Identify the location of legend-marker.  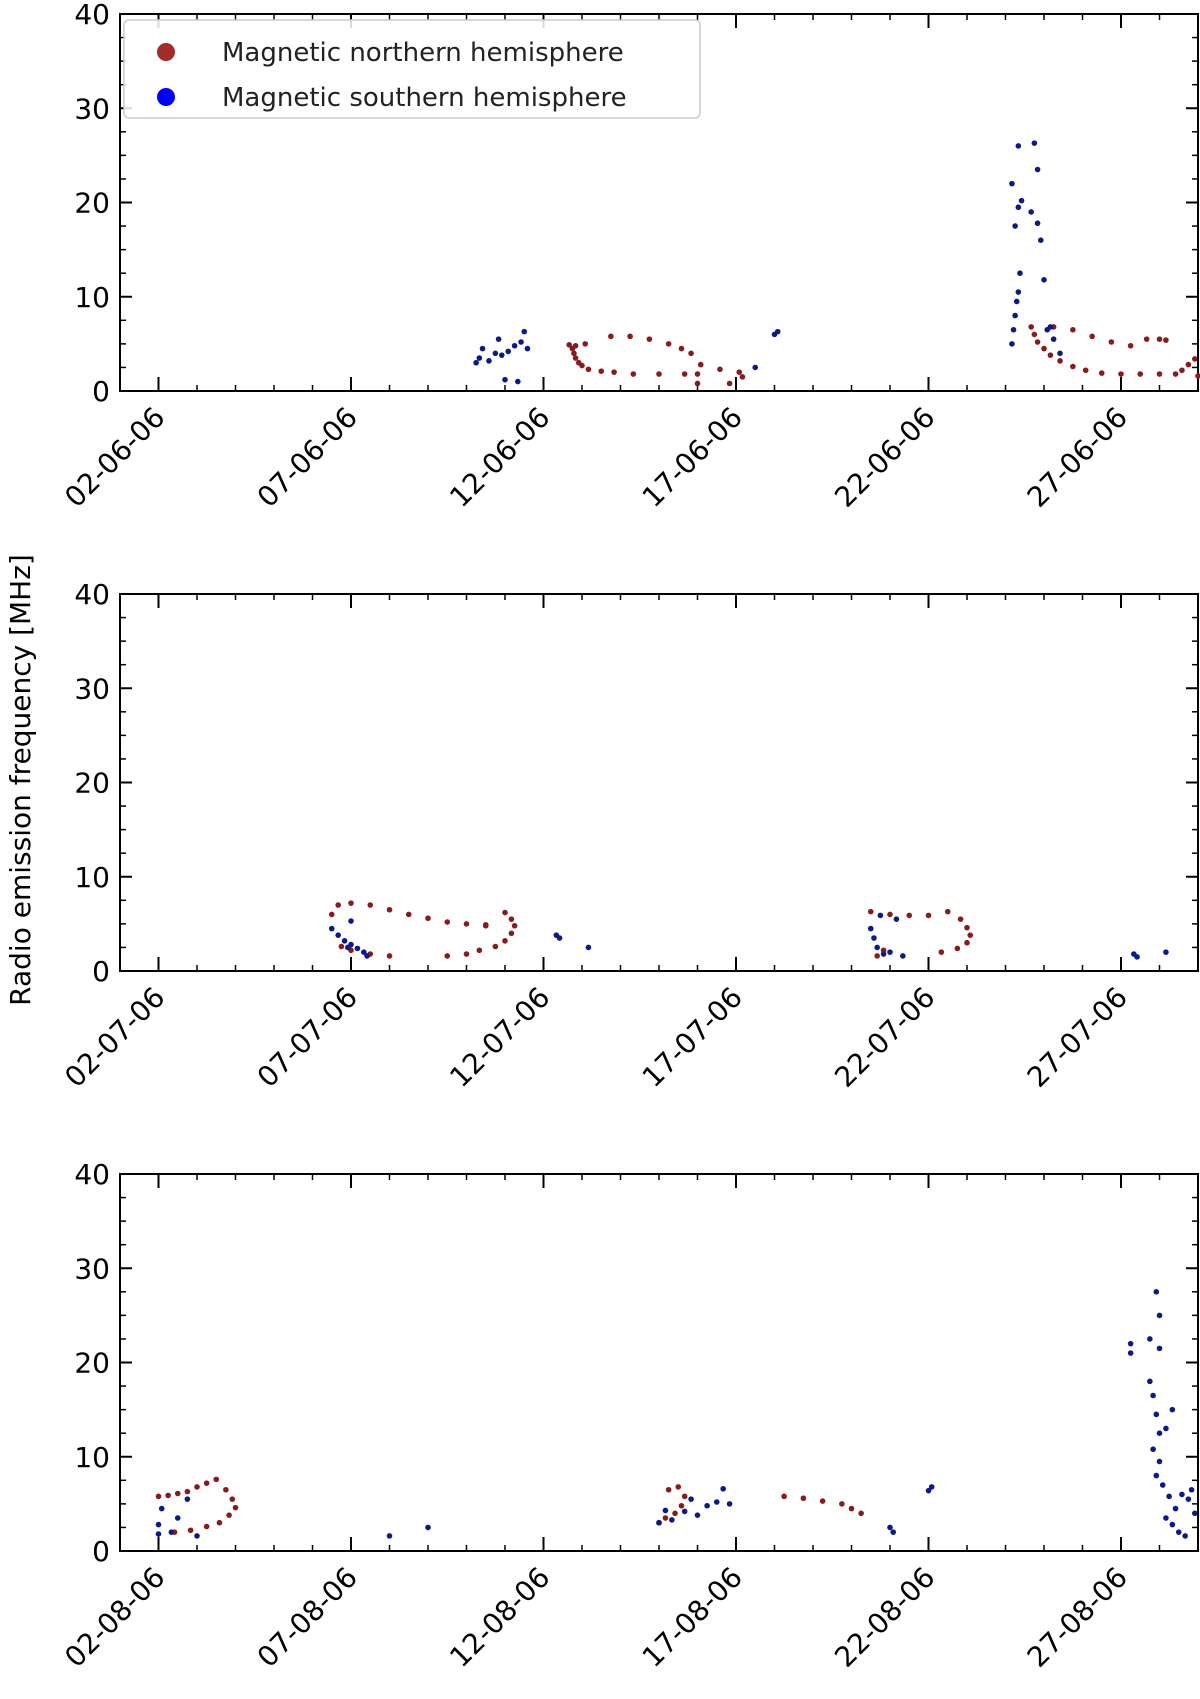
(166, 52).